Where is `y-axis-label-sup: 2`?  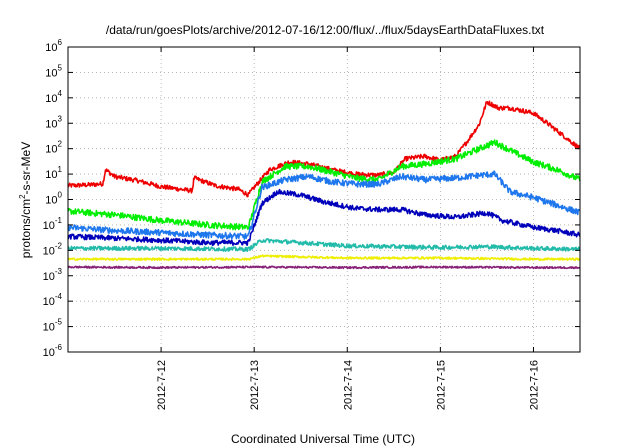
y-axis-label-sup: 2 is located at coordinates (22, 196).